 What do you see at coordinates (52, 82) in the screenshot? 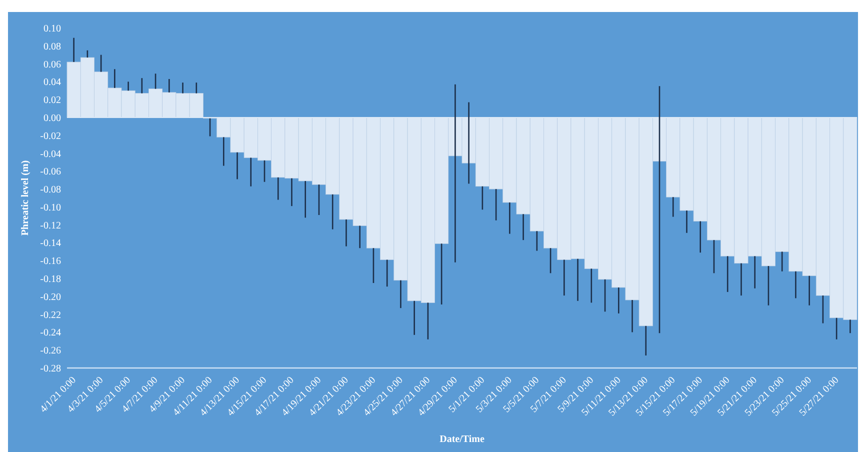
I see `y-tick-label: 0.04` at bounding box center [52, 82].